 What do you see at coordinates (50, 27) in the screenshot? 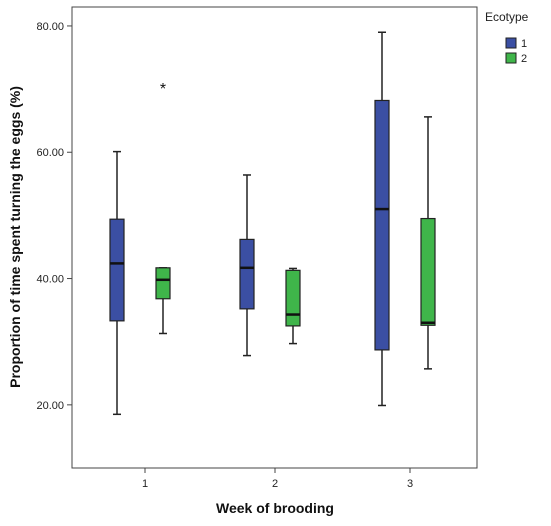
I see `y-tick-label: 80.00` at bounding box center [50, 27].